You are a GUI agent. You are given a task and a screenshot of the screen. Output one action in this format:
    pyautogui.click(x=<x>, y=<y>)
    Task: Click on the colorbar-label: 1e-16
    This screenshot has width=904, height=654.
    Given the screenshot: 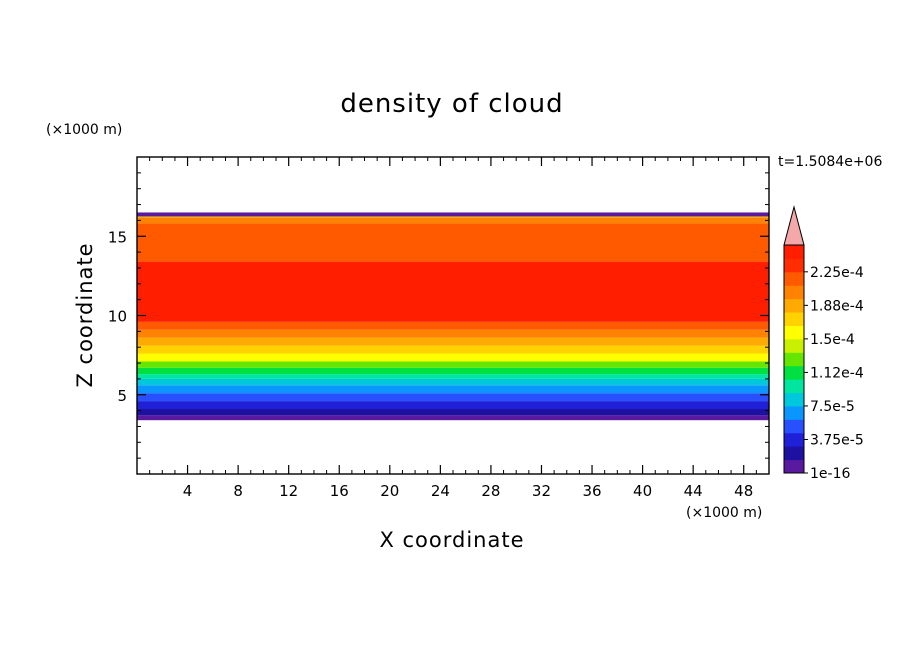 What is the action you would take?
    pyautogui.click(x=830, y=474)
    